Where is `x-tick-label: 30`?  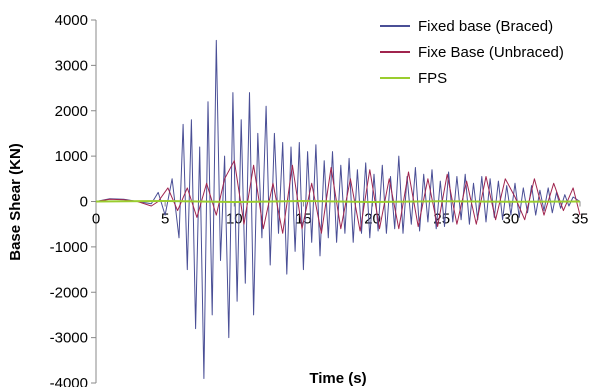 x-tick-label: 30 is located at coordinates (511, 219).